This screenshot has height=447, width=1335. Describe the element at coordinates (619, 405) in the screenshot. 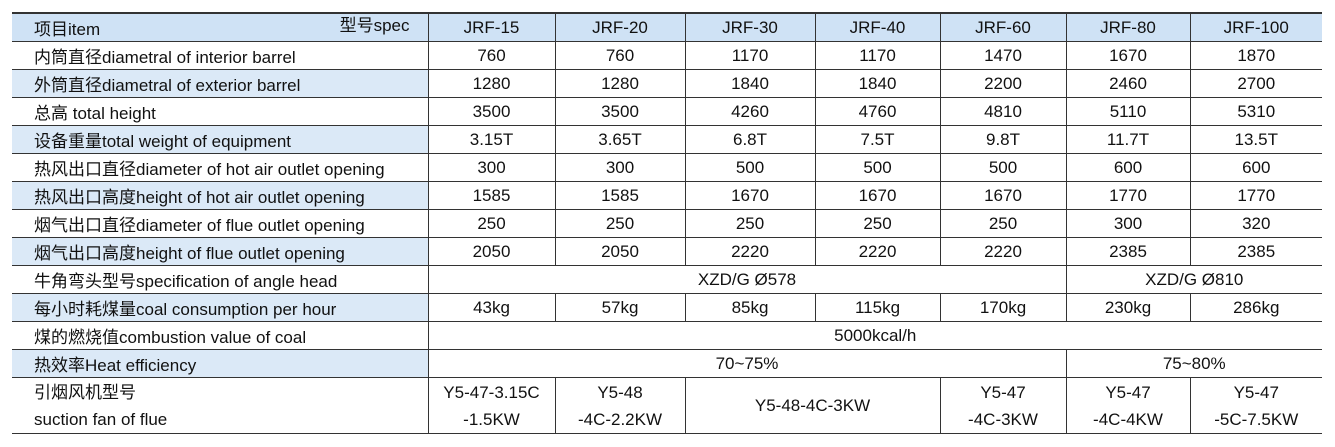

I see `value-cell: Y5-48 -4C-2.2KW` at that location.